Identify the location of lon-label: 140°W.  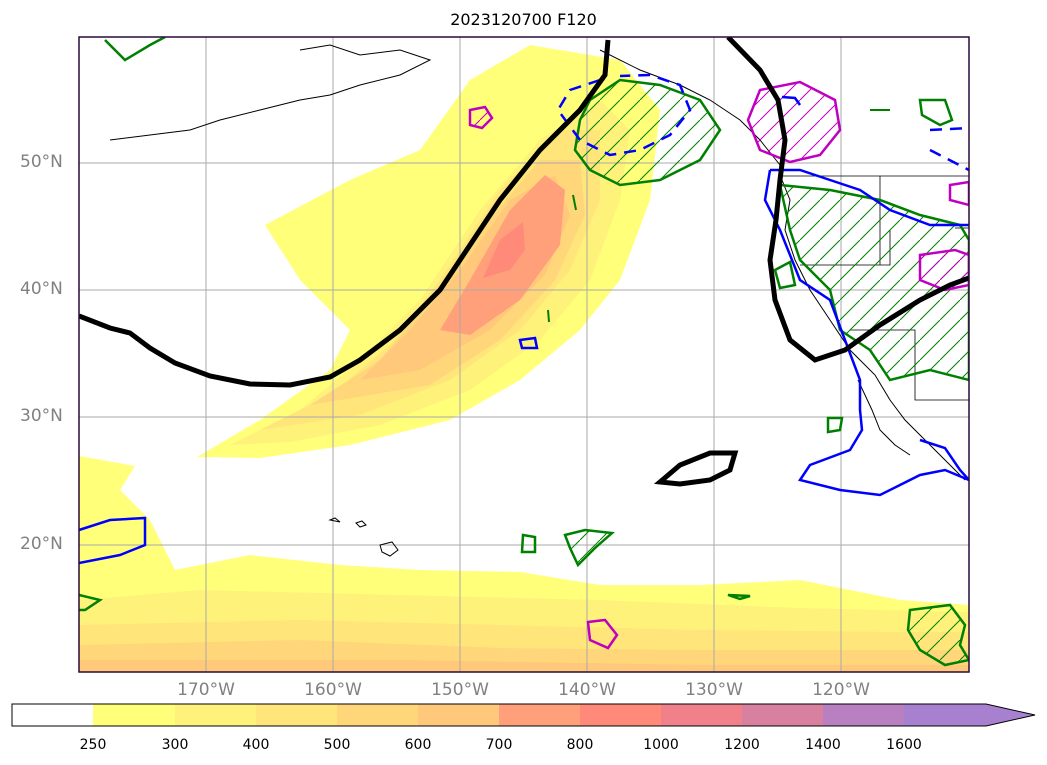
(587, 690).